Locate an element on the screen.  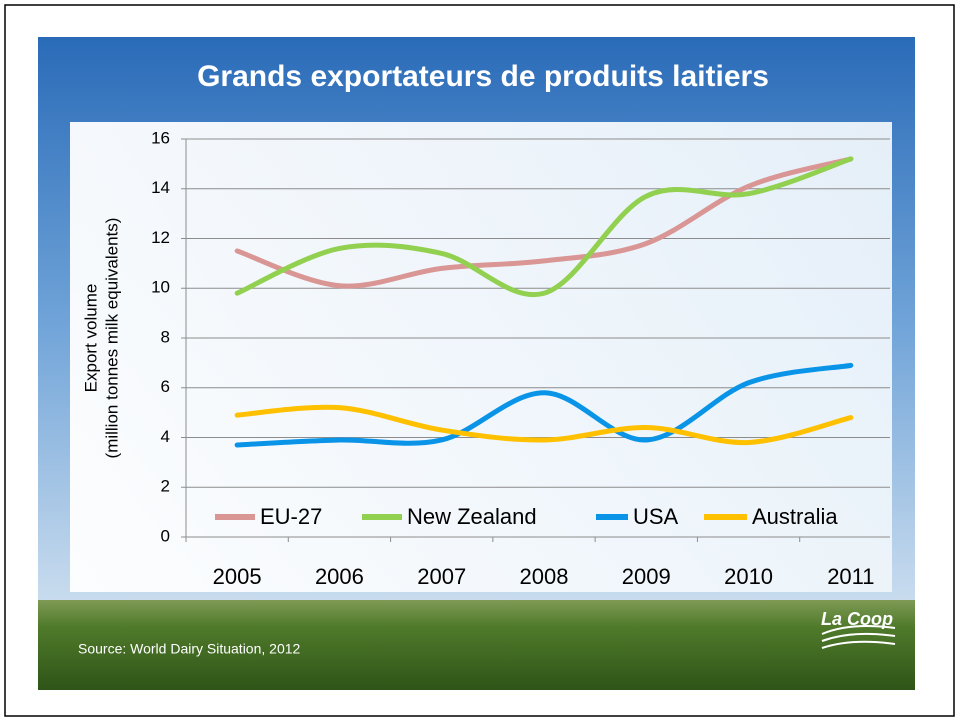
field is located at coordinates (476, 645).